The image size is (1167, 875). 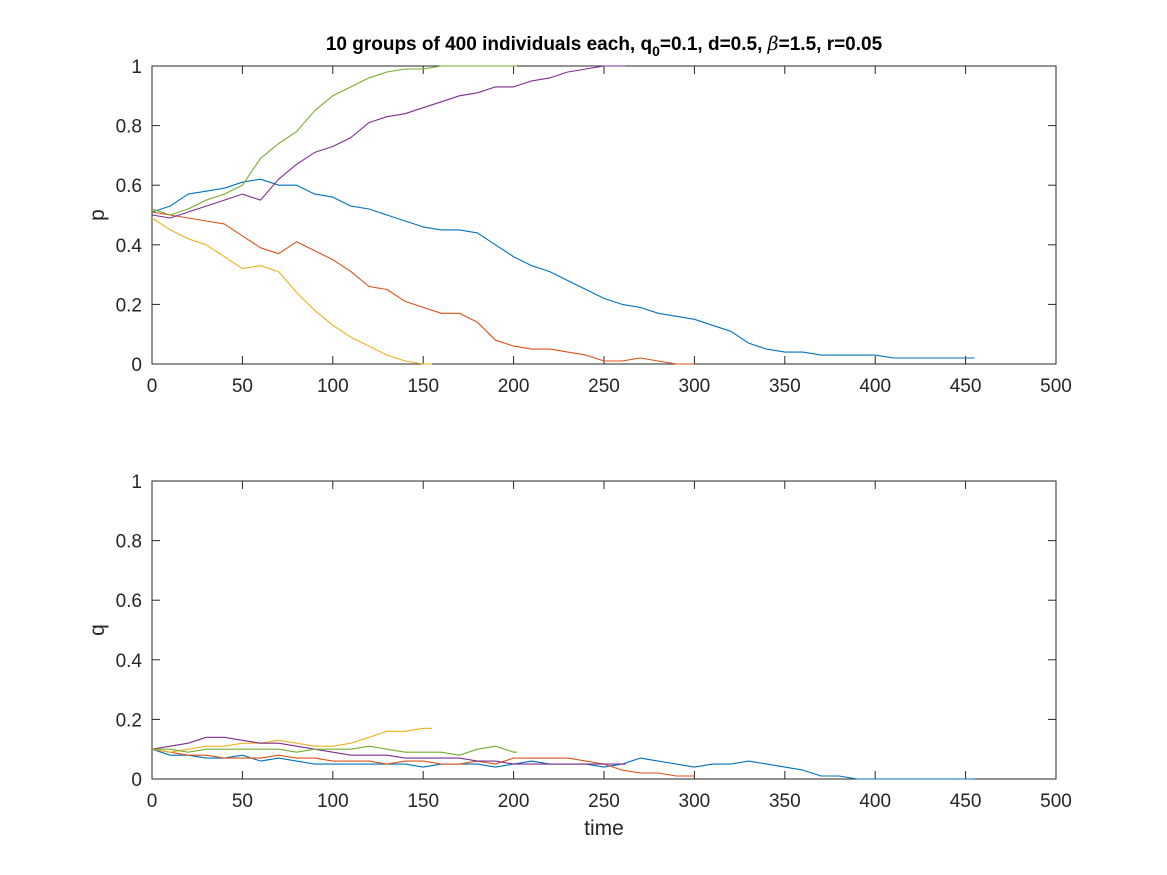 I want to click on y-axis-label-q: q, so click(x=97, y=630).